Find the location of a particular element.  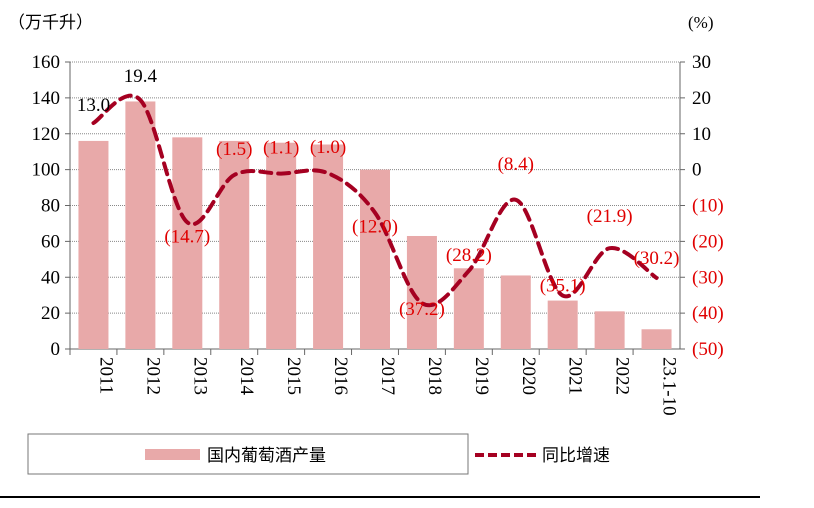

x-tick-label: 2019 is located at coordinates (481, 376).